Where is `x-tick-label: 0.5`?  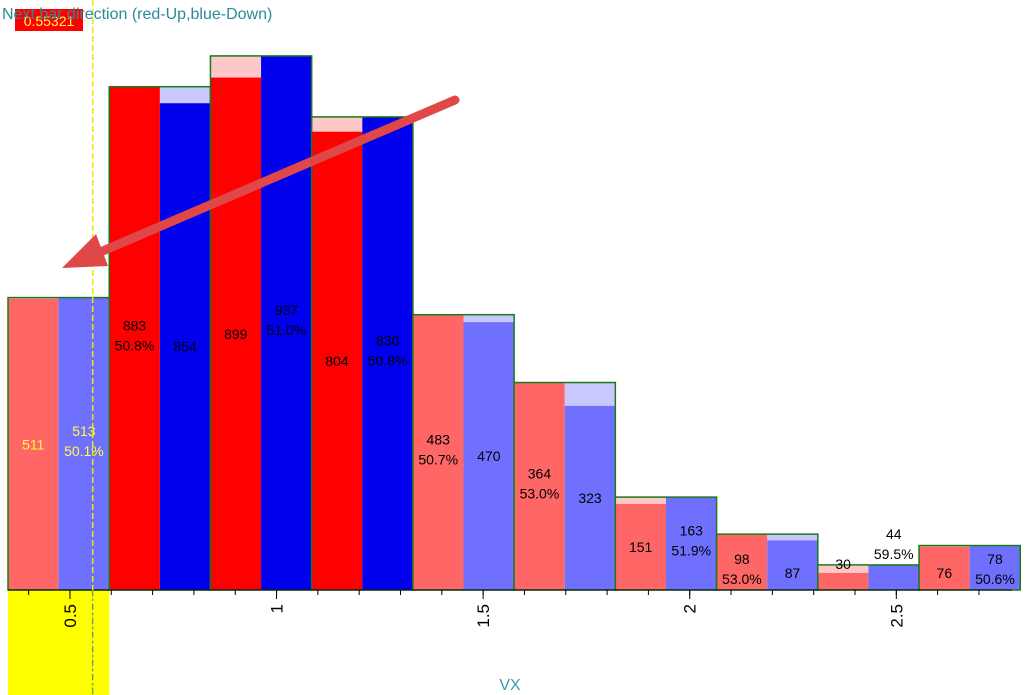
x-tick-label: 0.5 is located at coordinates (70, 616).